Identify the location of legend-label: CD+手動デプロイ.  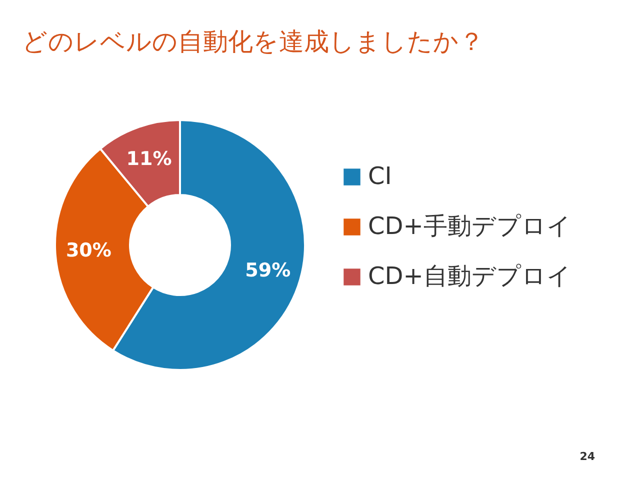
(470, 226).